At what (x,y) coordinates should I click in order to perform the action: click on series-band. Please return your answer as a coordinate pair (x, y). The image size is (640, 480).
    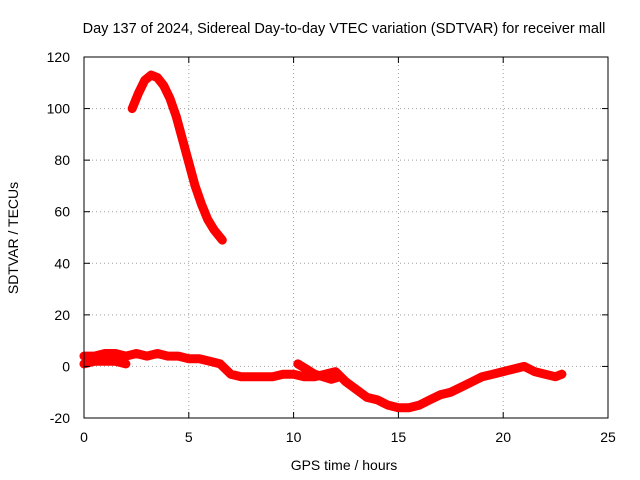
    Looking at the image, I should click on (177, 157).